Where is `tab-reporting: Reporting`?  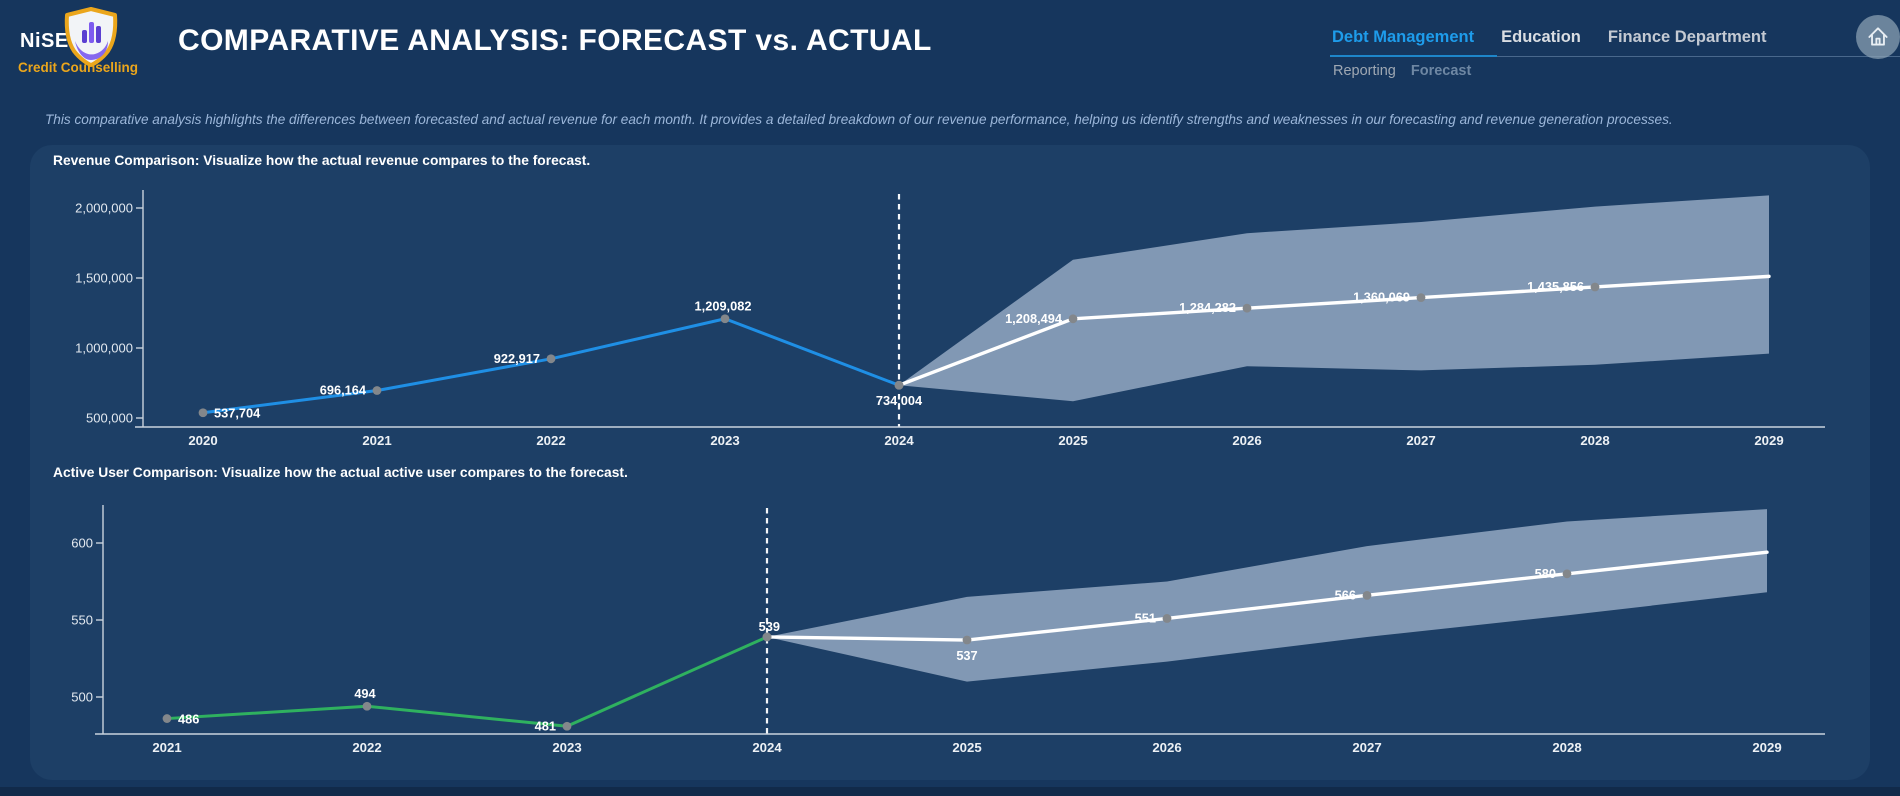 tab-reporting: Reporting is located at coordinates (1364, 71).